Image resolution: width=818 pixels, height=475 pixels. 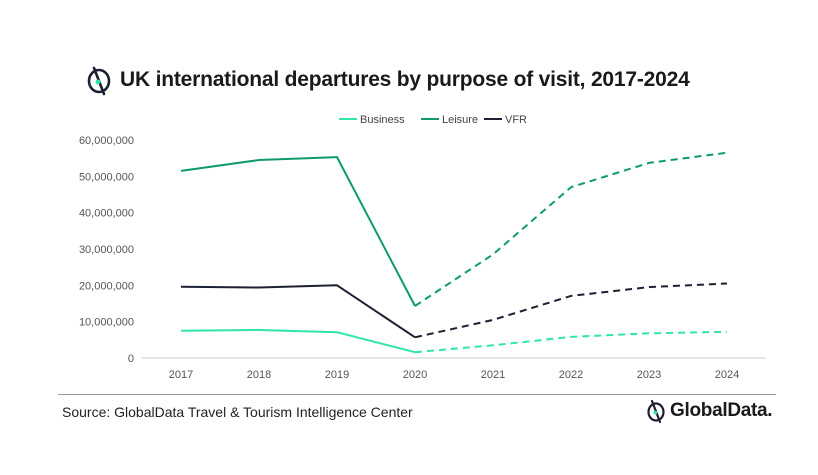 What do you see at coordinates (417, 394) in the screenshot?
I see `footer-divider` at bounding box center [417, 394].